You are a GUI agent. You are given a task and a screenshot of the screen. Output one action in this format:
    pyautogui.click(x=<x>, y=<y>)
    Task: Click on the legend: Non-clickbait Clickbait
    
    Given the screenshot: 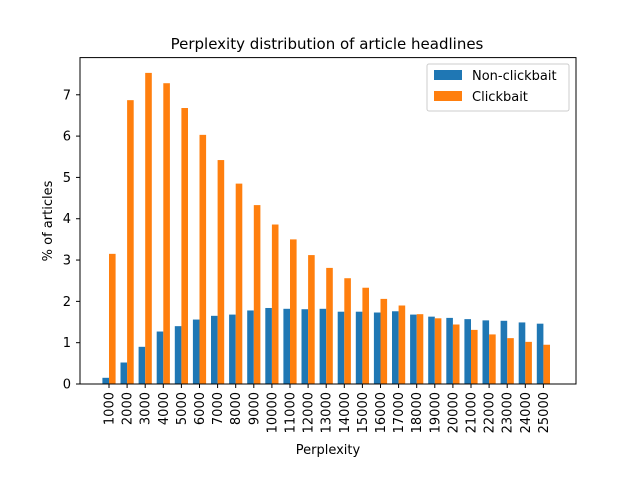 What is the action you would take?
    pyautogui.click(x=498, y=87)
    